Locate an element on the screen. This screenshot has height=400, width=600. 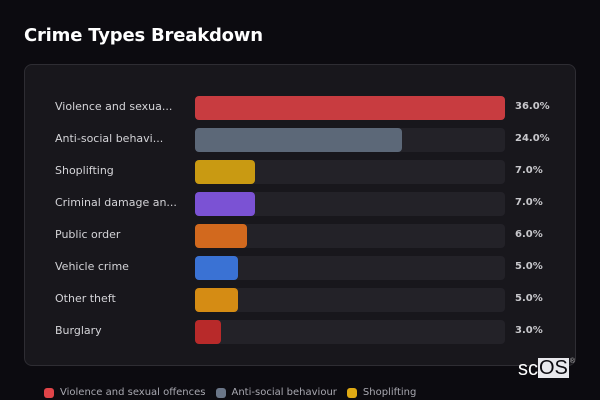
bar-row: Vehicle crime 5.0% is located at coordinates (300, 268).